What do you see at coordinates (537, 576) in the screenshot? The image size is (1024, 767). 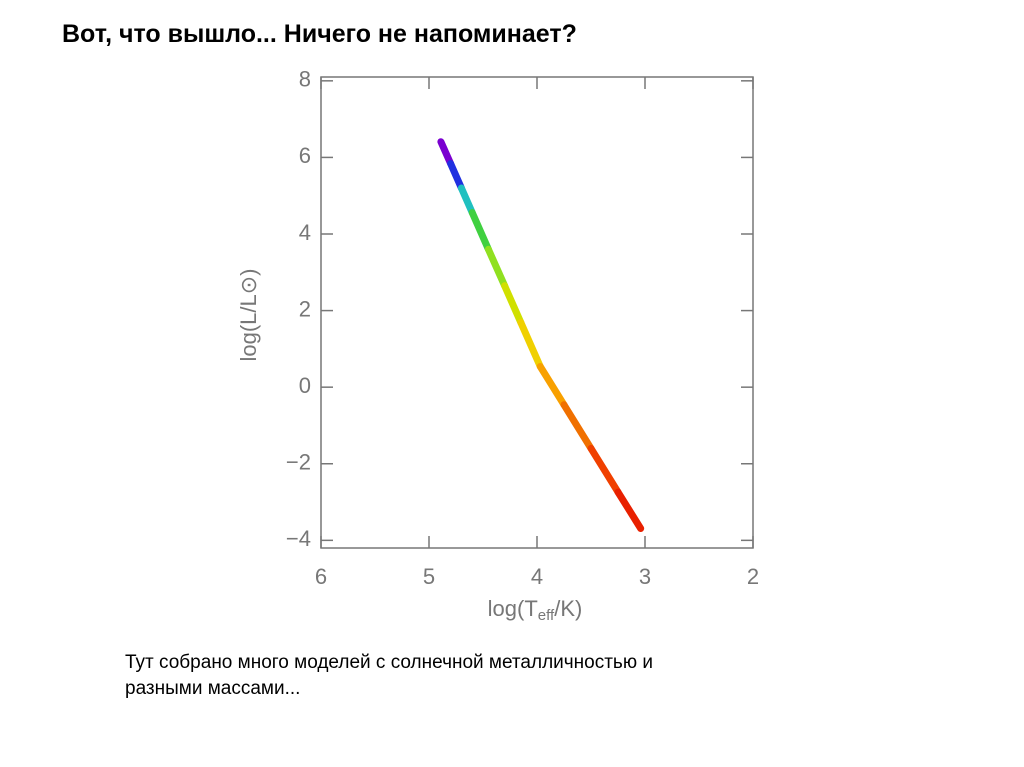 I see `x-tick-label: 4` at bounding box center [537, 576].